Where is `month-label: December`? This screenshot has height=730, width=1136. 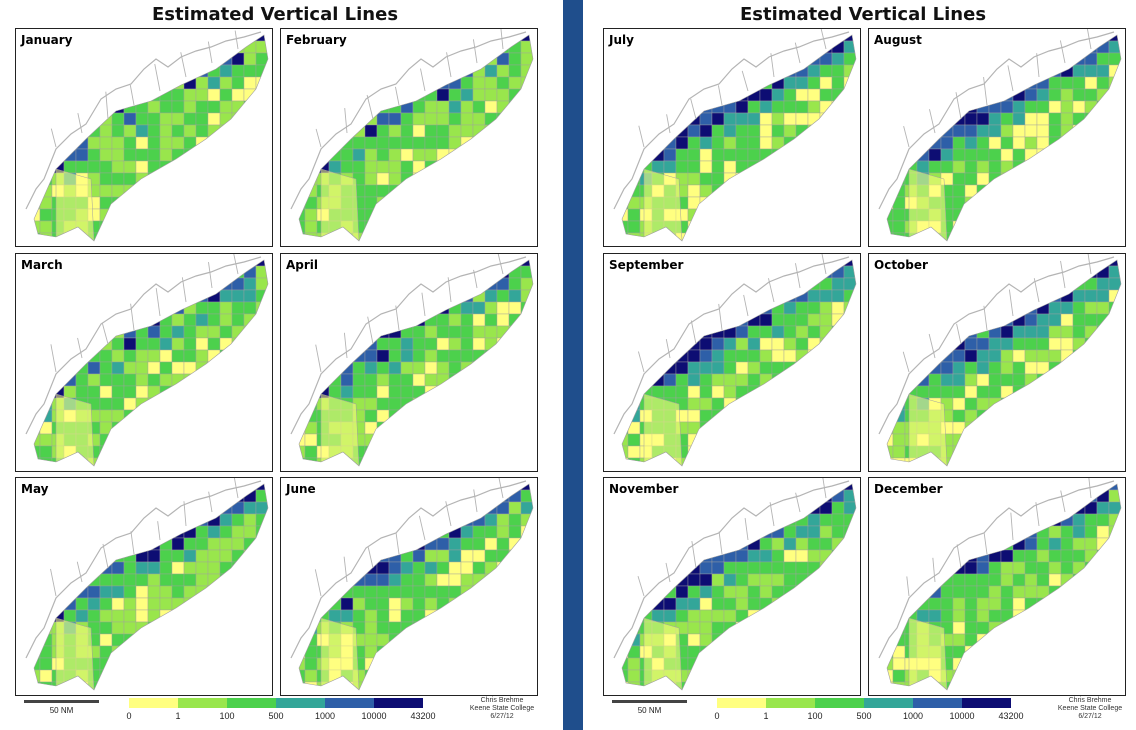
month-label: December is located at coordinates (908, 489).